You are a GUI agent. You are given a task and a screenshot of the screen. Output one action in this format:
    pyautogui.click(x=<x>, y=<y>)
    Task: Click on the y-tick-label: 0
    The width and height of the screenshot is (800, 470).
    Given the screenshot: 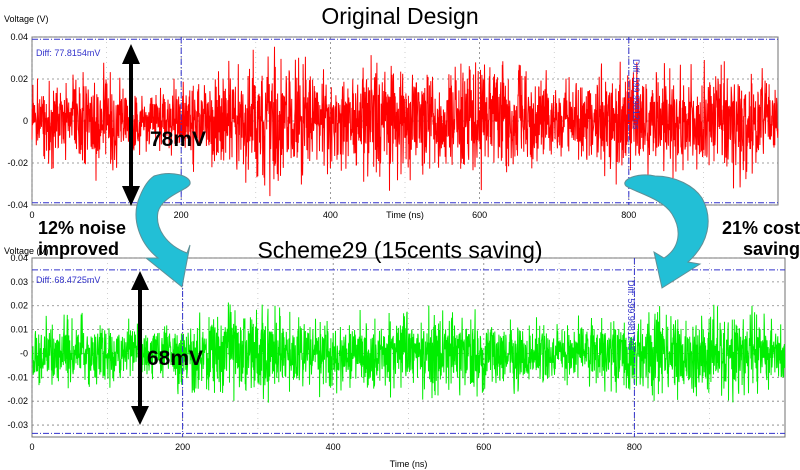 What is the action you would take?
    pyautogui.click(x=25, y=121)
    